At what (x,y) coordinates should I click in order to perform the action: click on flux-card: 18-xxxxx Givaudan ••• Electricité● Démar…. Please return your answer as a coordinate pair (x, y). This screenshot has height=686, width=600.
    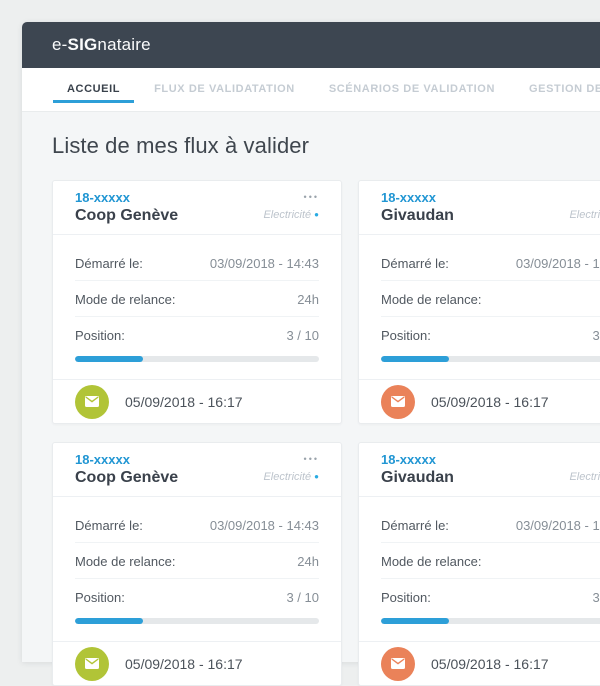
    Looking at the image, I should click on (479, 302).